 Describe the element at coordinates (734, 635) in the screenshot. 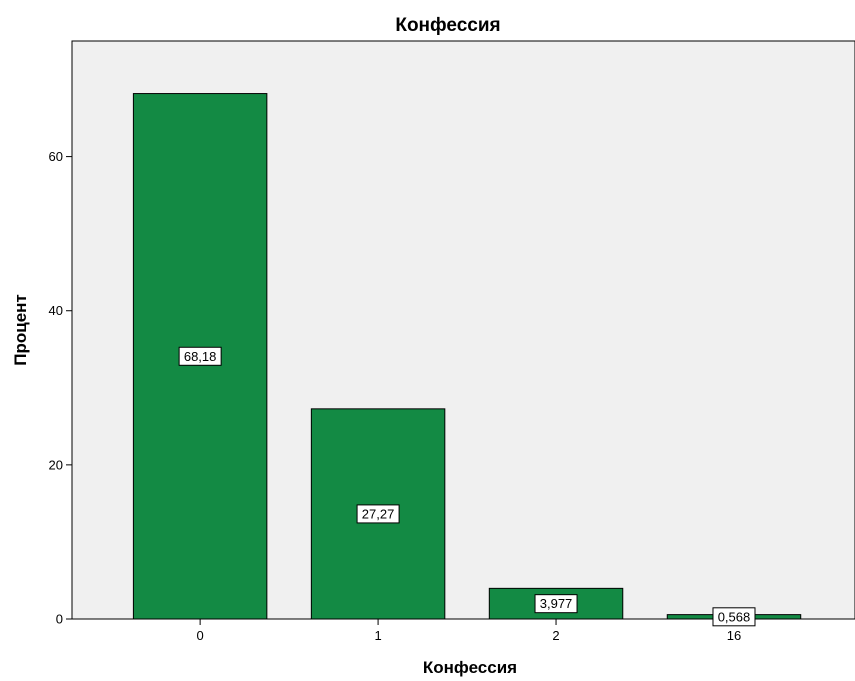

I see `x-tick-label: 16` at that location.